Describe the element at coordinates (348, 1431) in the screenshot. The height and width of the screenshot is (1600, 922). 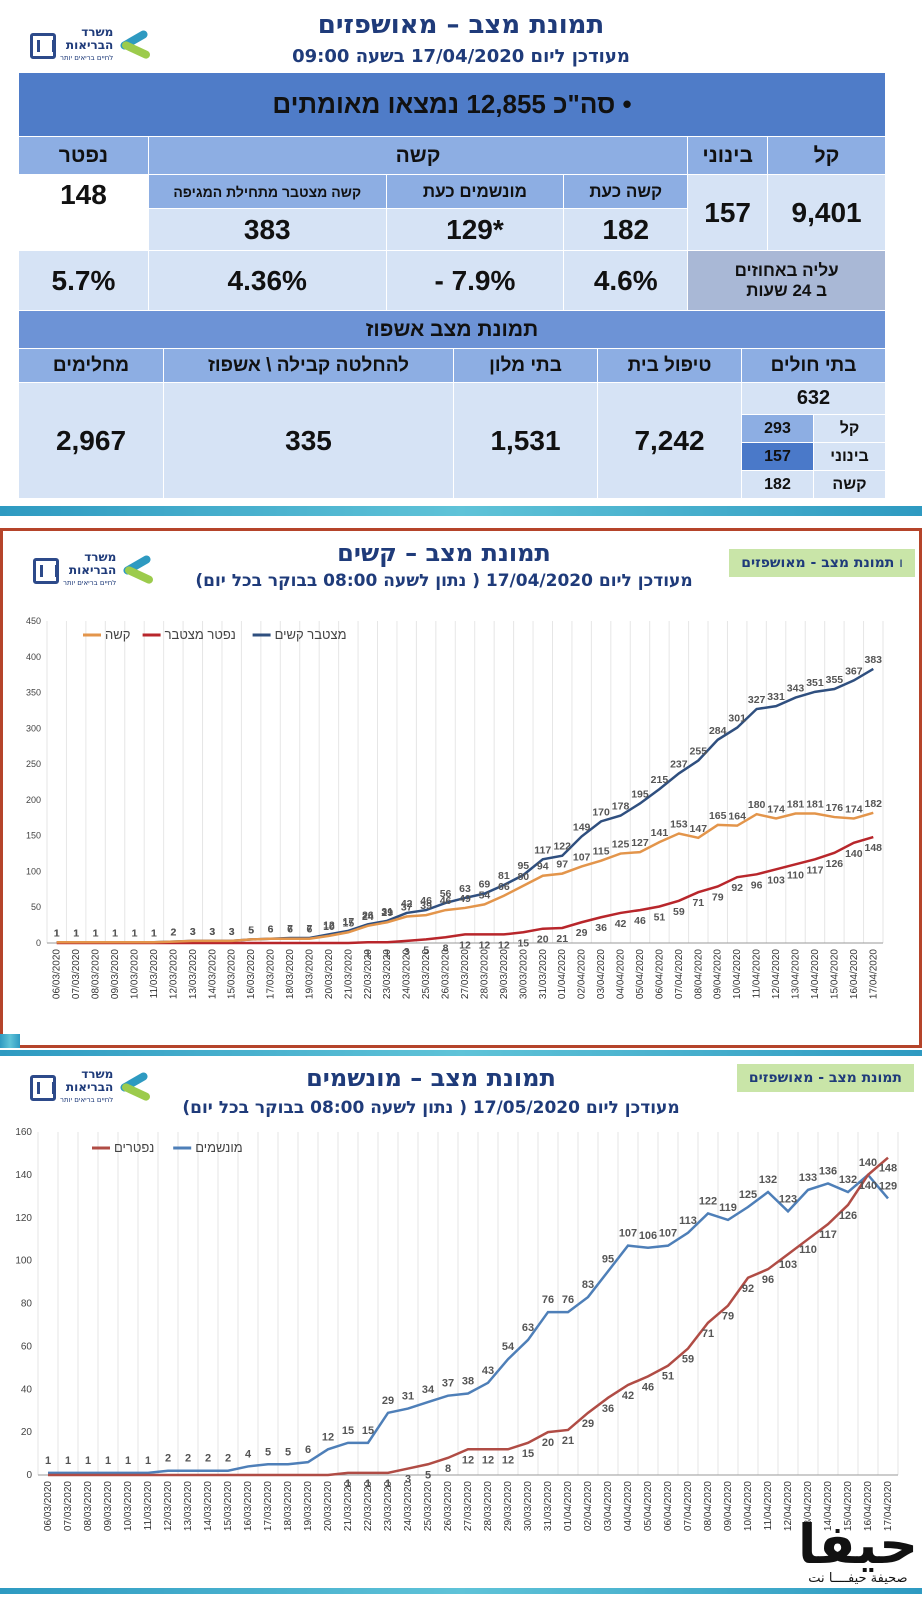
I see `data-label: 15` at that location.